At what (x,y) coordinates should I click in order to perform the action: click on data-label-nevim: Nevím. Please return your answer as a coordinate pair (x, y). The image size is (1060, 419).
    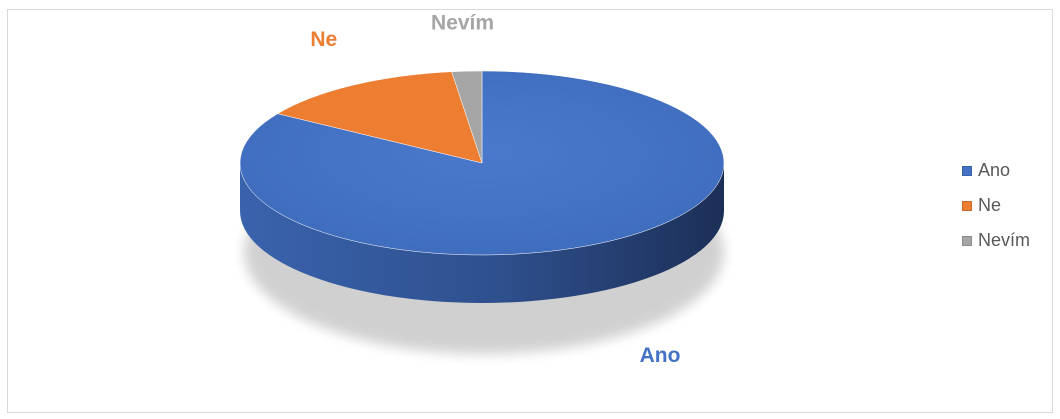
    Looking at the image, I should click on (462, 22).